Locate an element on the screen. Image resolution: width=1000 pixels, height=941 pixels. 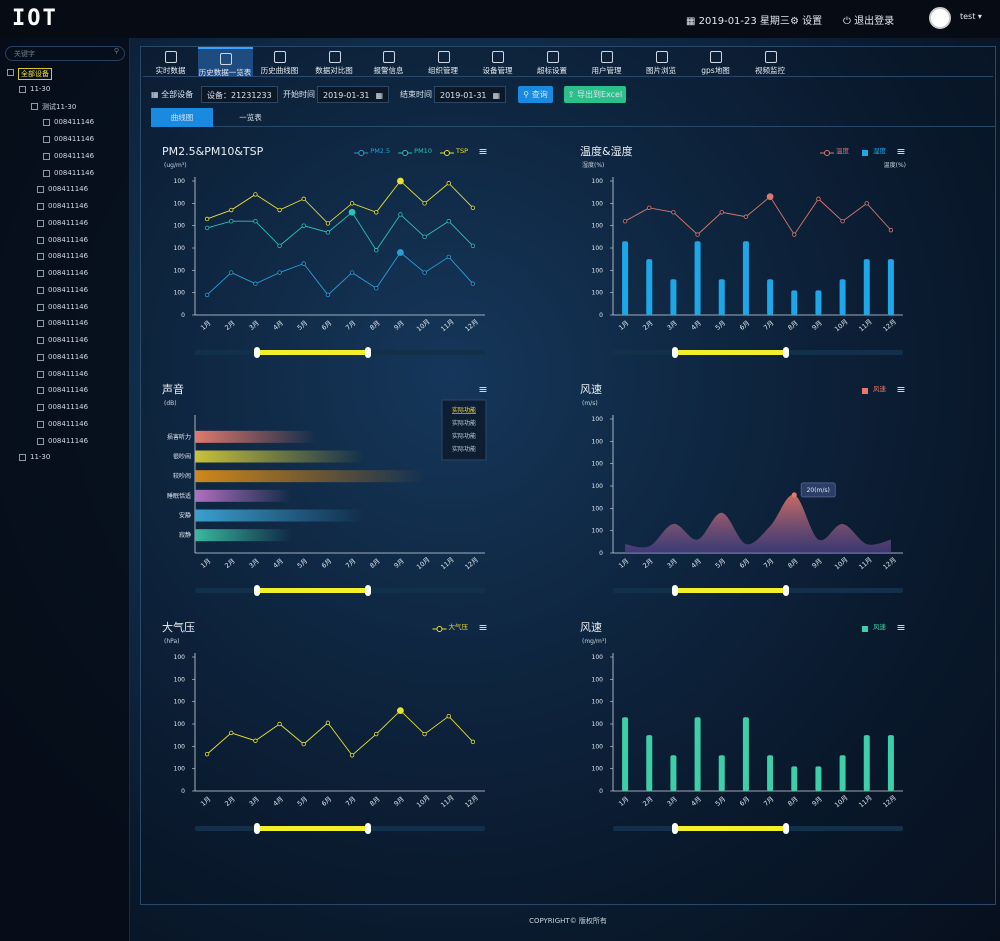
logout: ⏻ 退出登录 is located at coordinates (869, 21).